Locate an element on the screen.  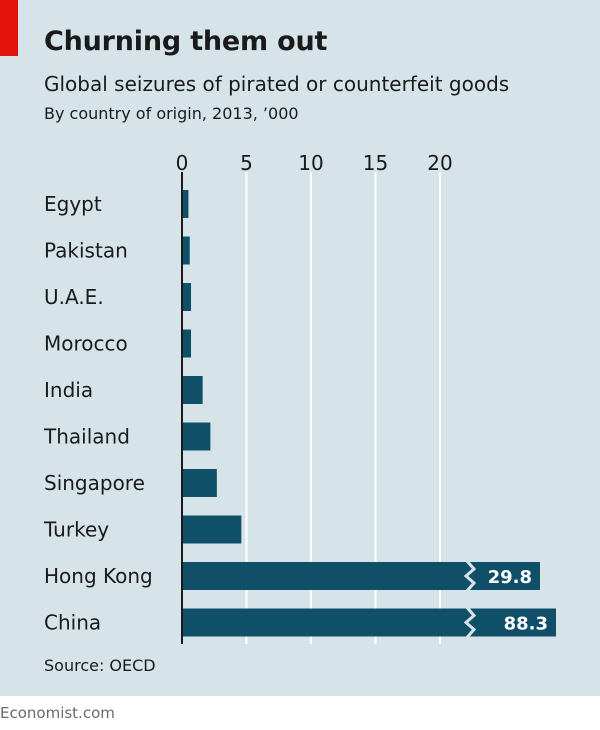
brand-red-tag is located at coordinates (9, 28).